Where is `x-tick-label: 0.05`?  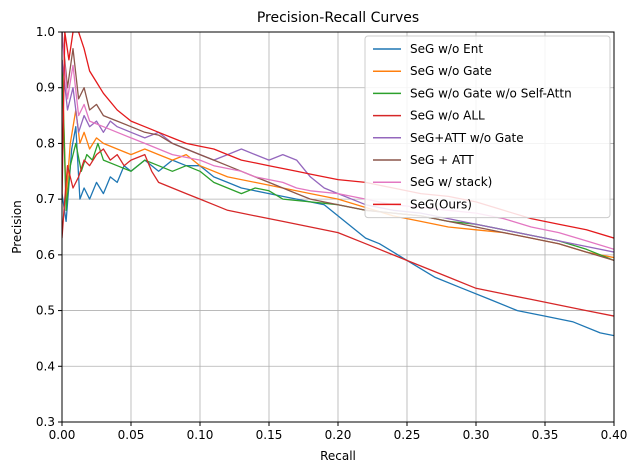
x-tick-label: 0.05 is located at coordinates (131, 435).